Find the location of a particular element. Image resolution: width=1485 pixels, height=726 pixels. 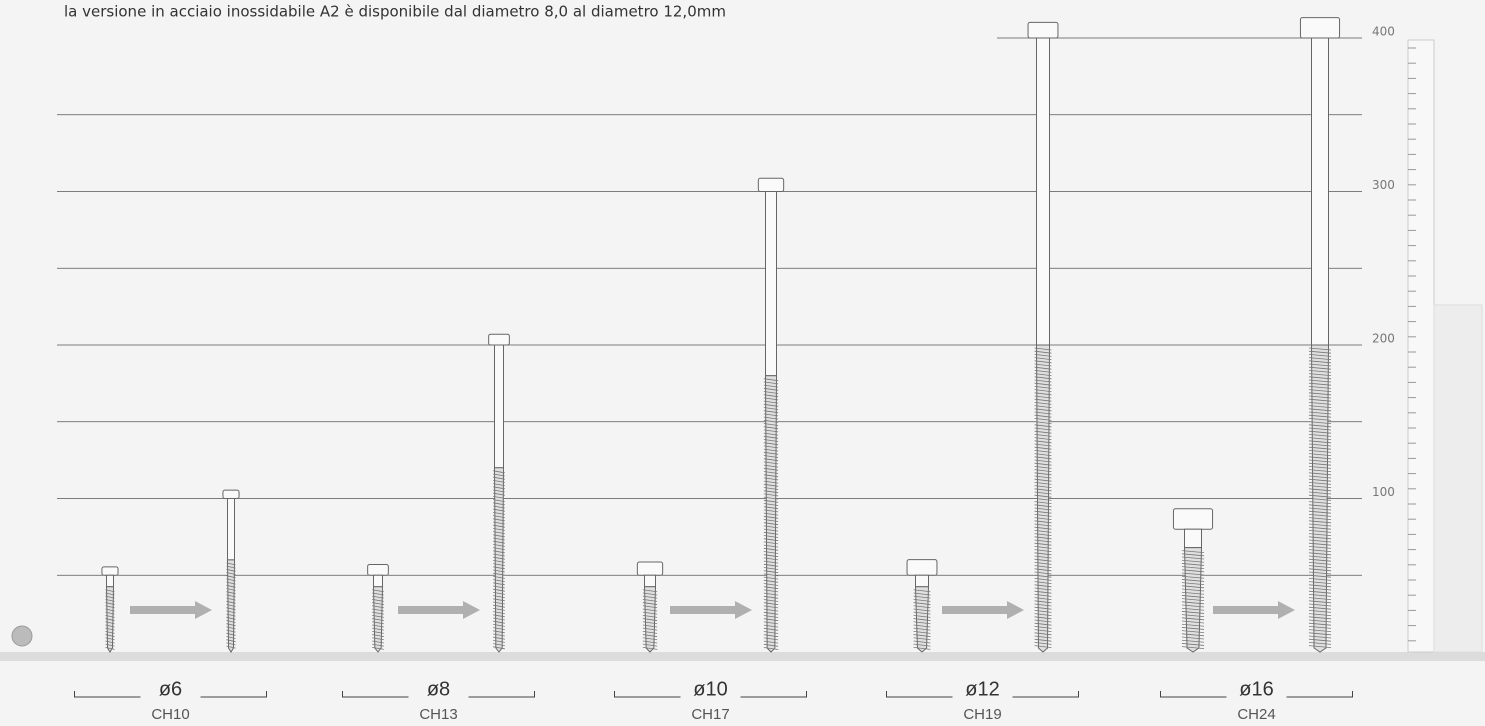

category-label: ø6 is located at coordinates (170, 689).